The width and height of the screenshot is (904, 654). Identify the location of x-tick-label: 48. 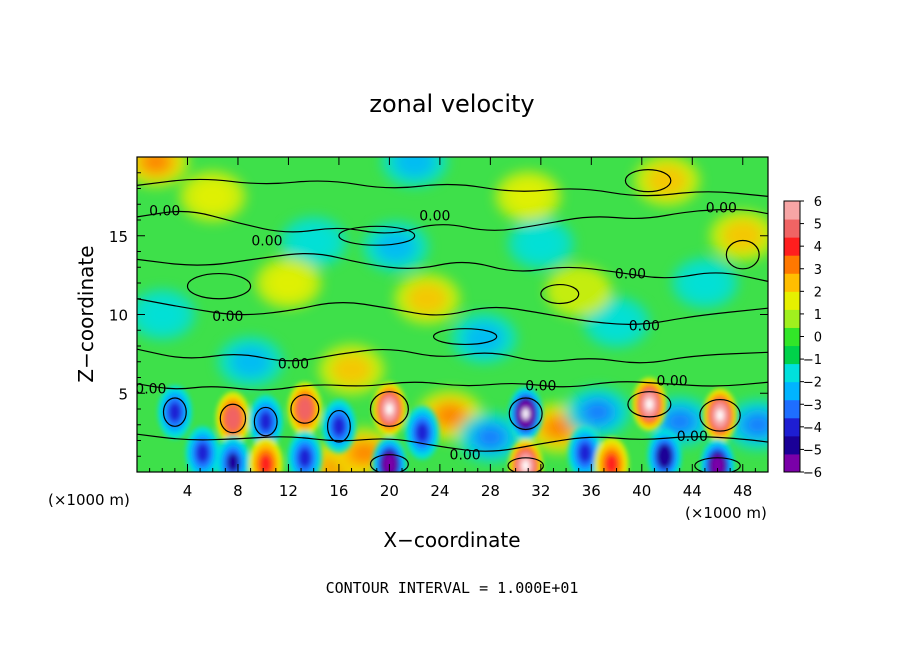
(742, 491).